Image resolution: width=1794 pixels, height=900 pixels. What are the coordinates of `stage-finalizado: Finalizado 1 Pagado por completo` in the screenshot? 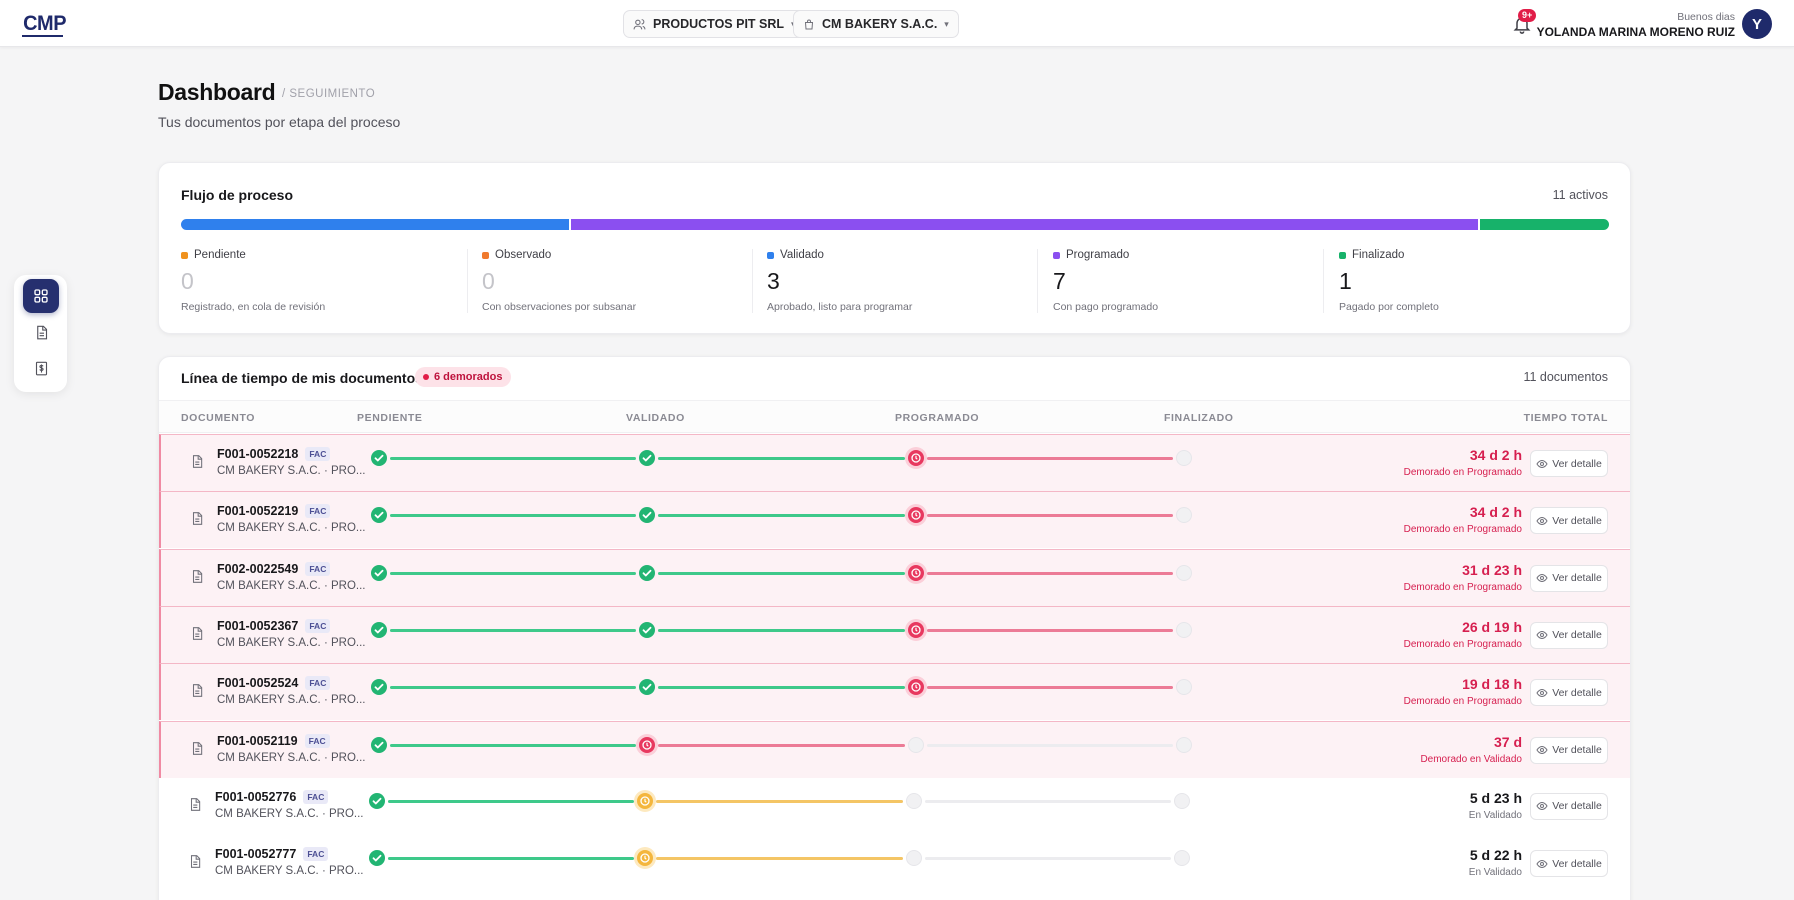 It's located at (1389, 282).